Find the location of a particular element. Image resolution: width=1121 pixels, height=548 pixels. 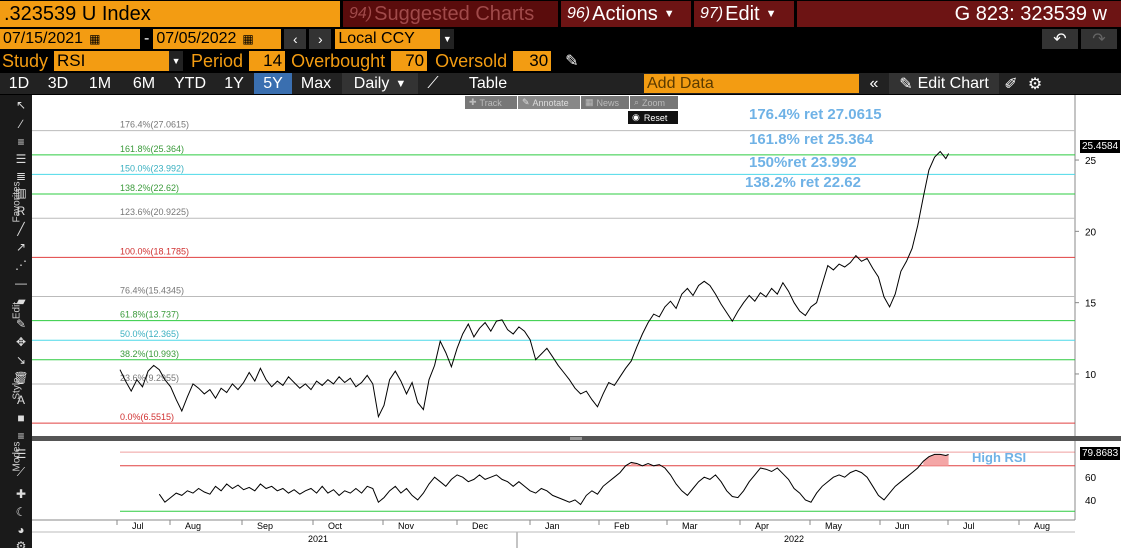

pencil-icon: ✎ is located at coordinates (572, 61).